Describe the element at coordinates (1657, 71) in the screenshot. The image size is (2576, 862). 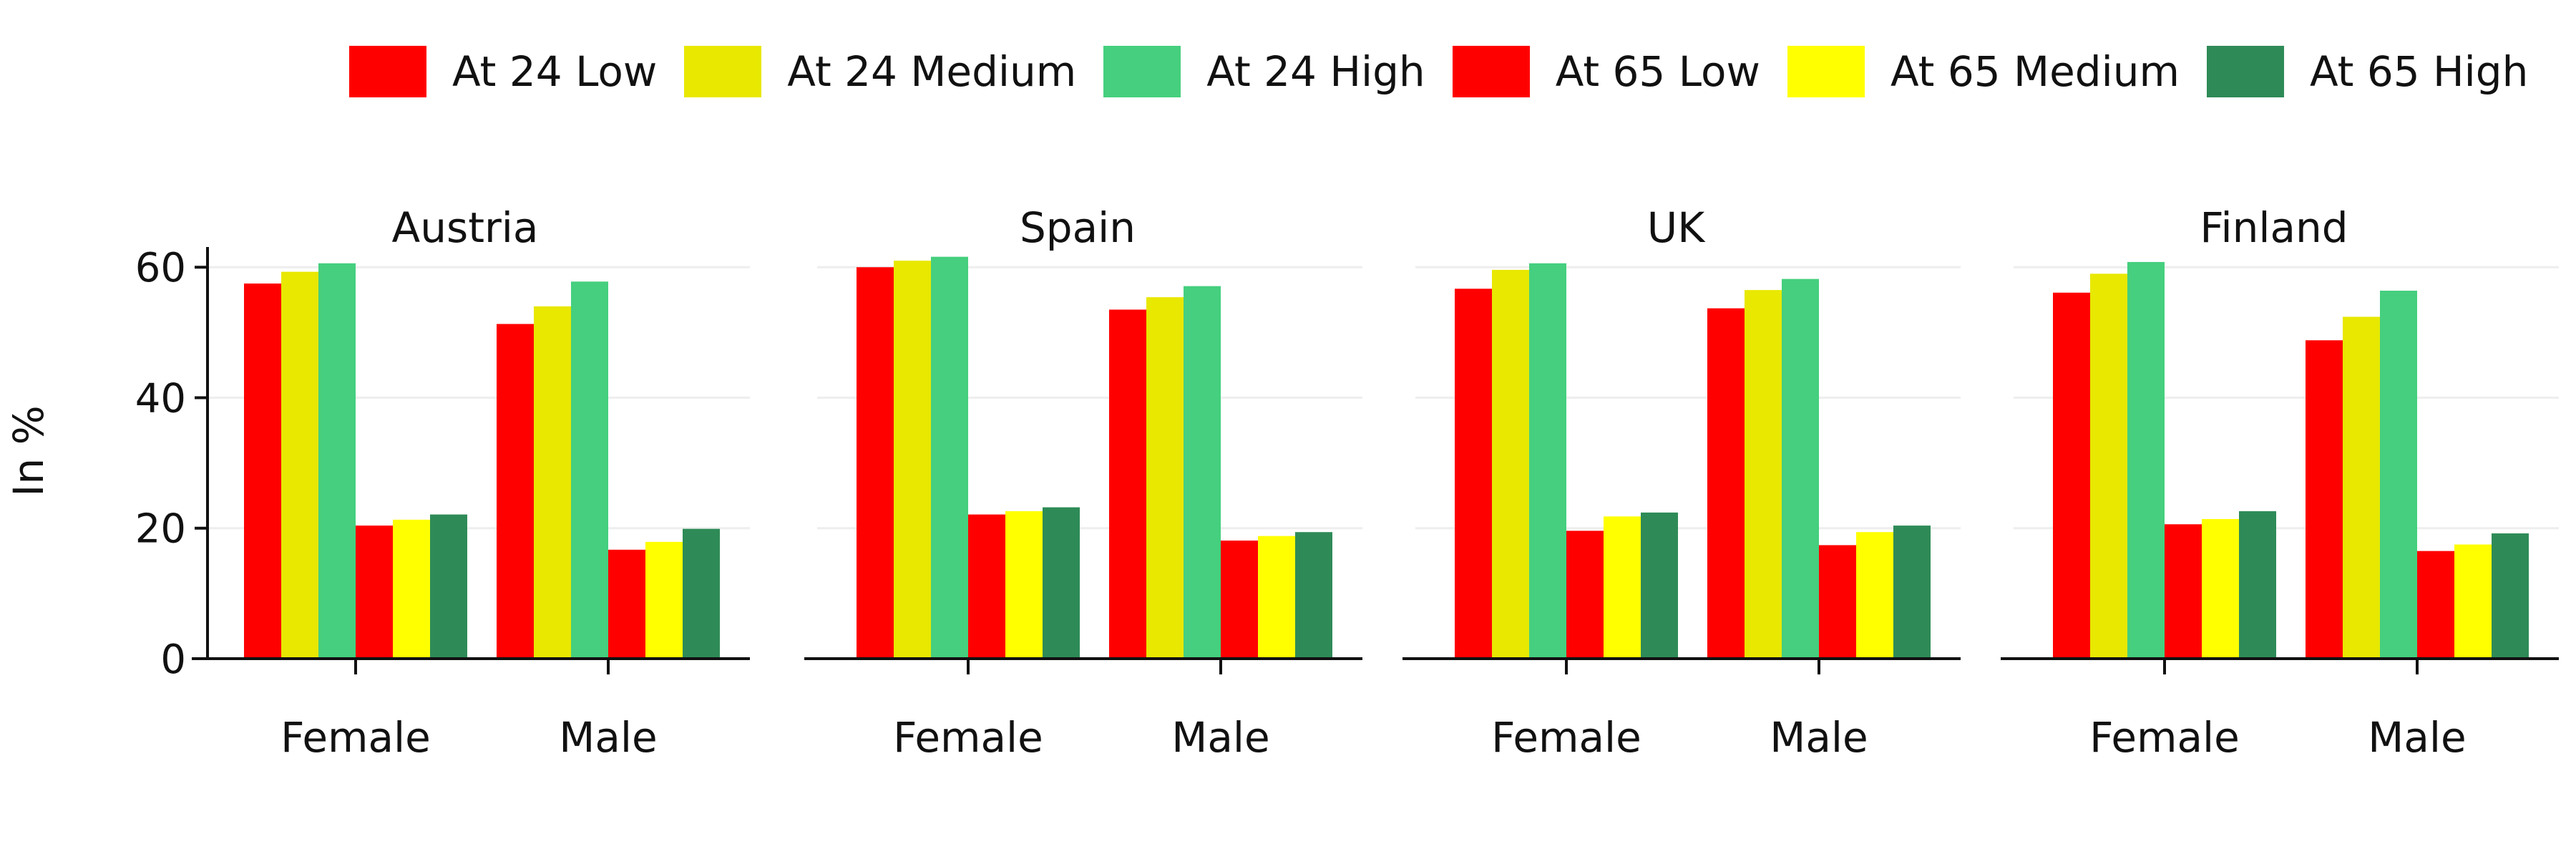
I see `legend-label: At 65 Low` at that location.